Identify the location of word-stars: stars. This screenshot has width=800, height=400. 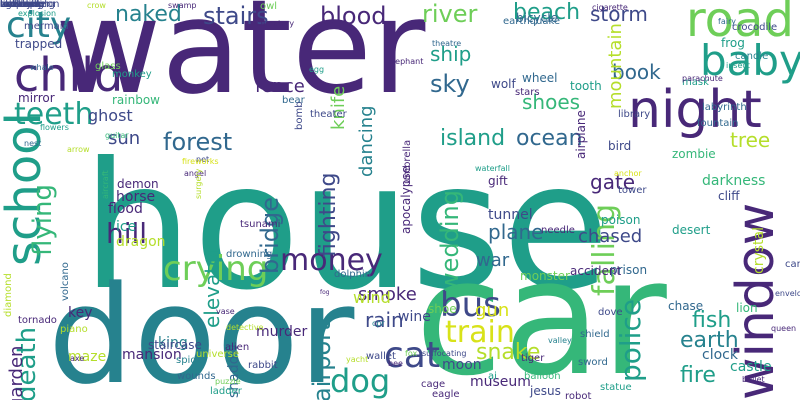
(527, 92).